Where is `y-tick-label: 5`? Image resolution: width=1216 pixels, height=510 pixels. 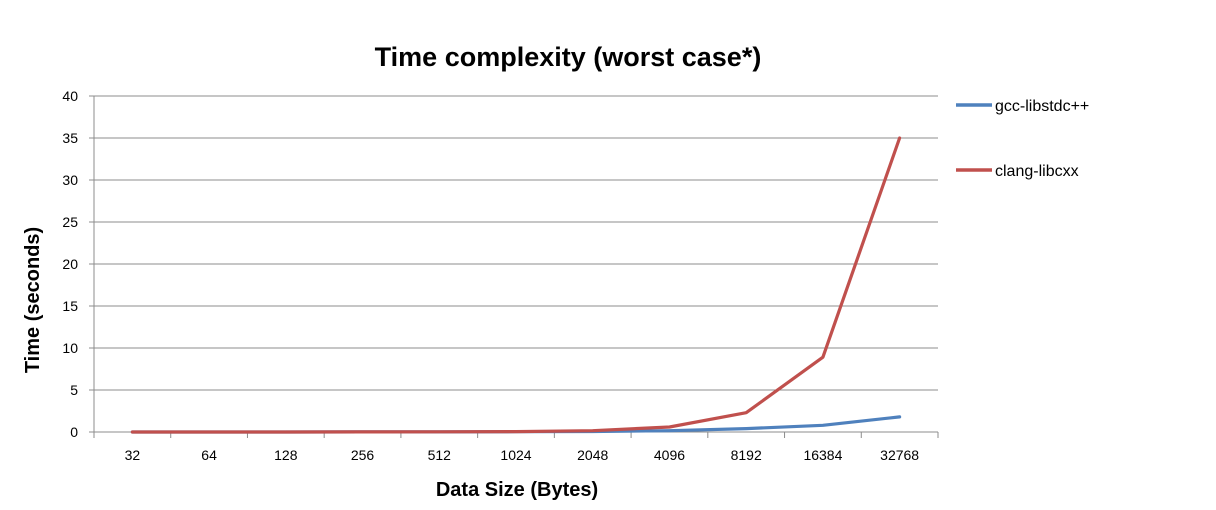 y-tick-label: 5 is located at coordinates (74, 390).